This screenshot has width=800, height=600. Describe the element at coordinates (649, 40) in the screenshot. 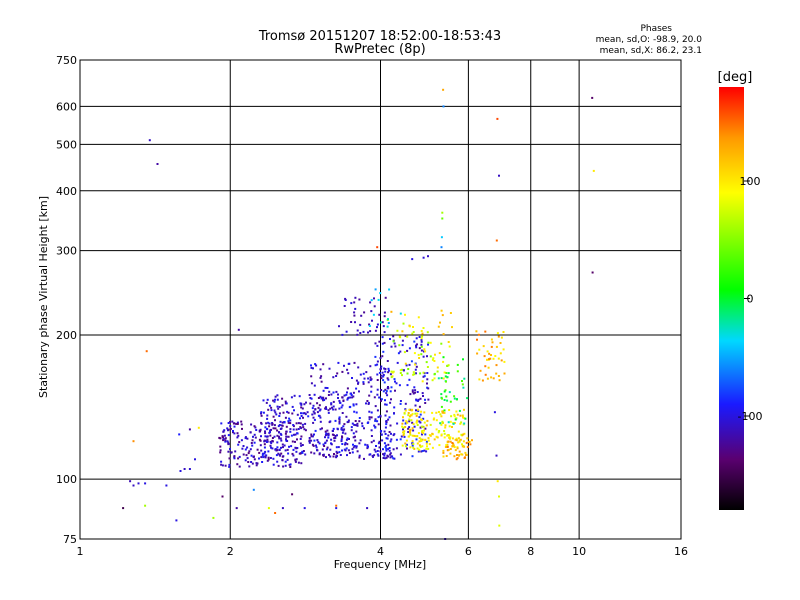

I see `phase-stats-o: mean, sd,O: -98.9, 20.0` at that location.